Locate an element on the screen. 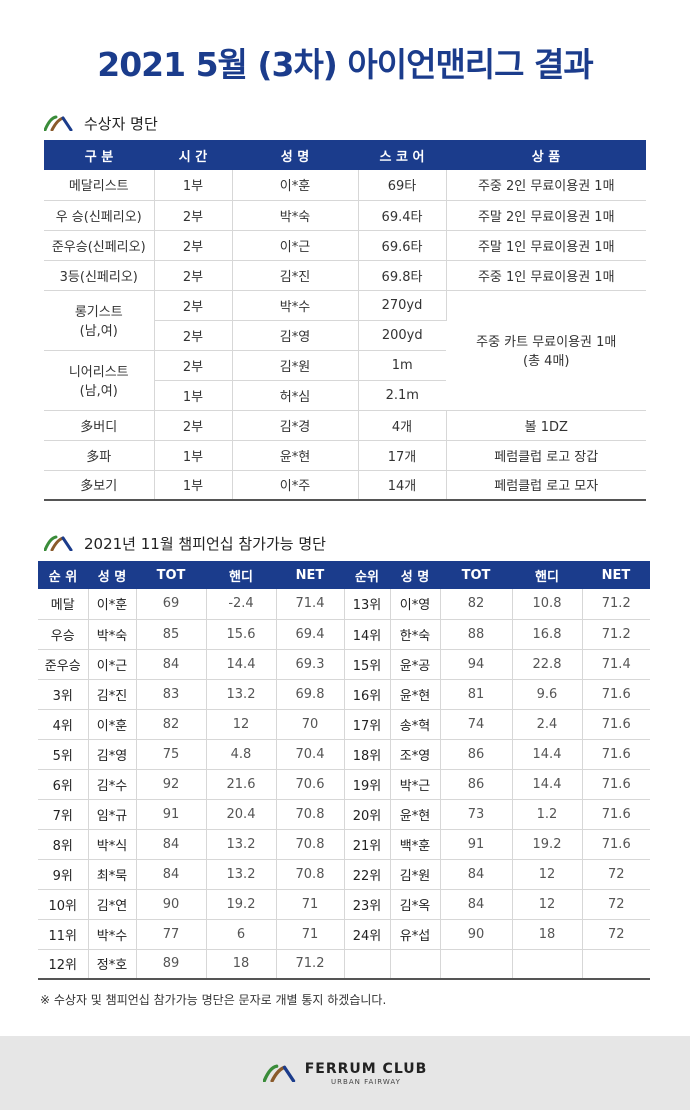 The height and width of the screenshot is (1110, 690). champ-handicap: 4.8 is located at coordinates (241, 754).